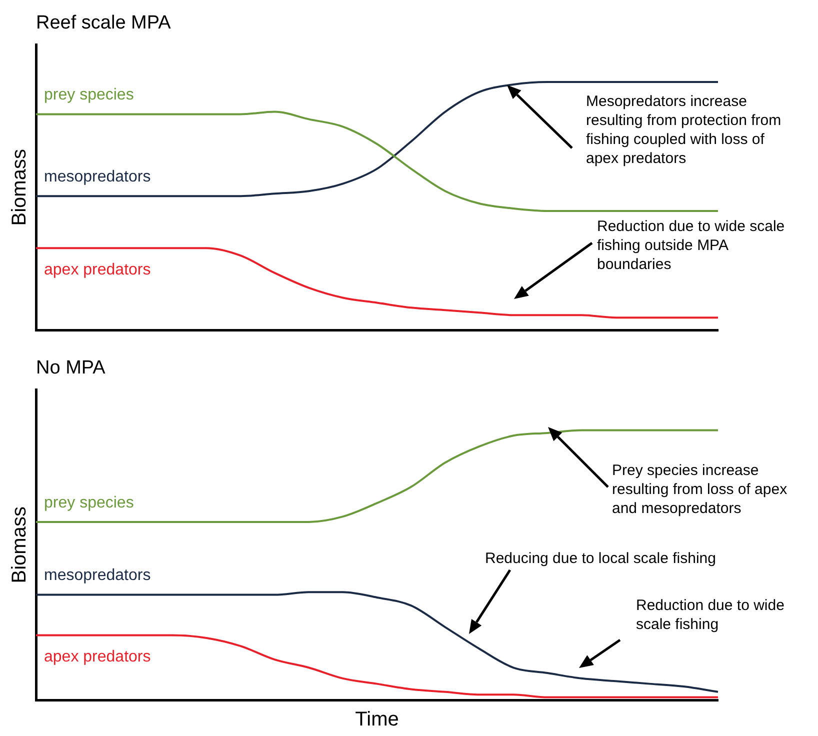 The height and width of the screenshot is (736, 818). Describe the element at coordinates (691, 245) in the screenshot. I see `annotation: Reduction due to wide scale fishing outside MPA boundaries` at that location.